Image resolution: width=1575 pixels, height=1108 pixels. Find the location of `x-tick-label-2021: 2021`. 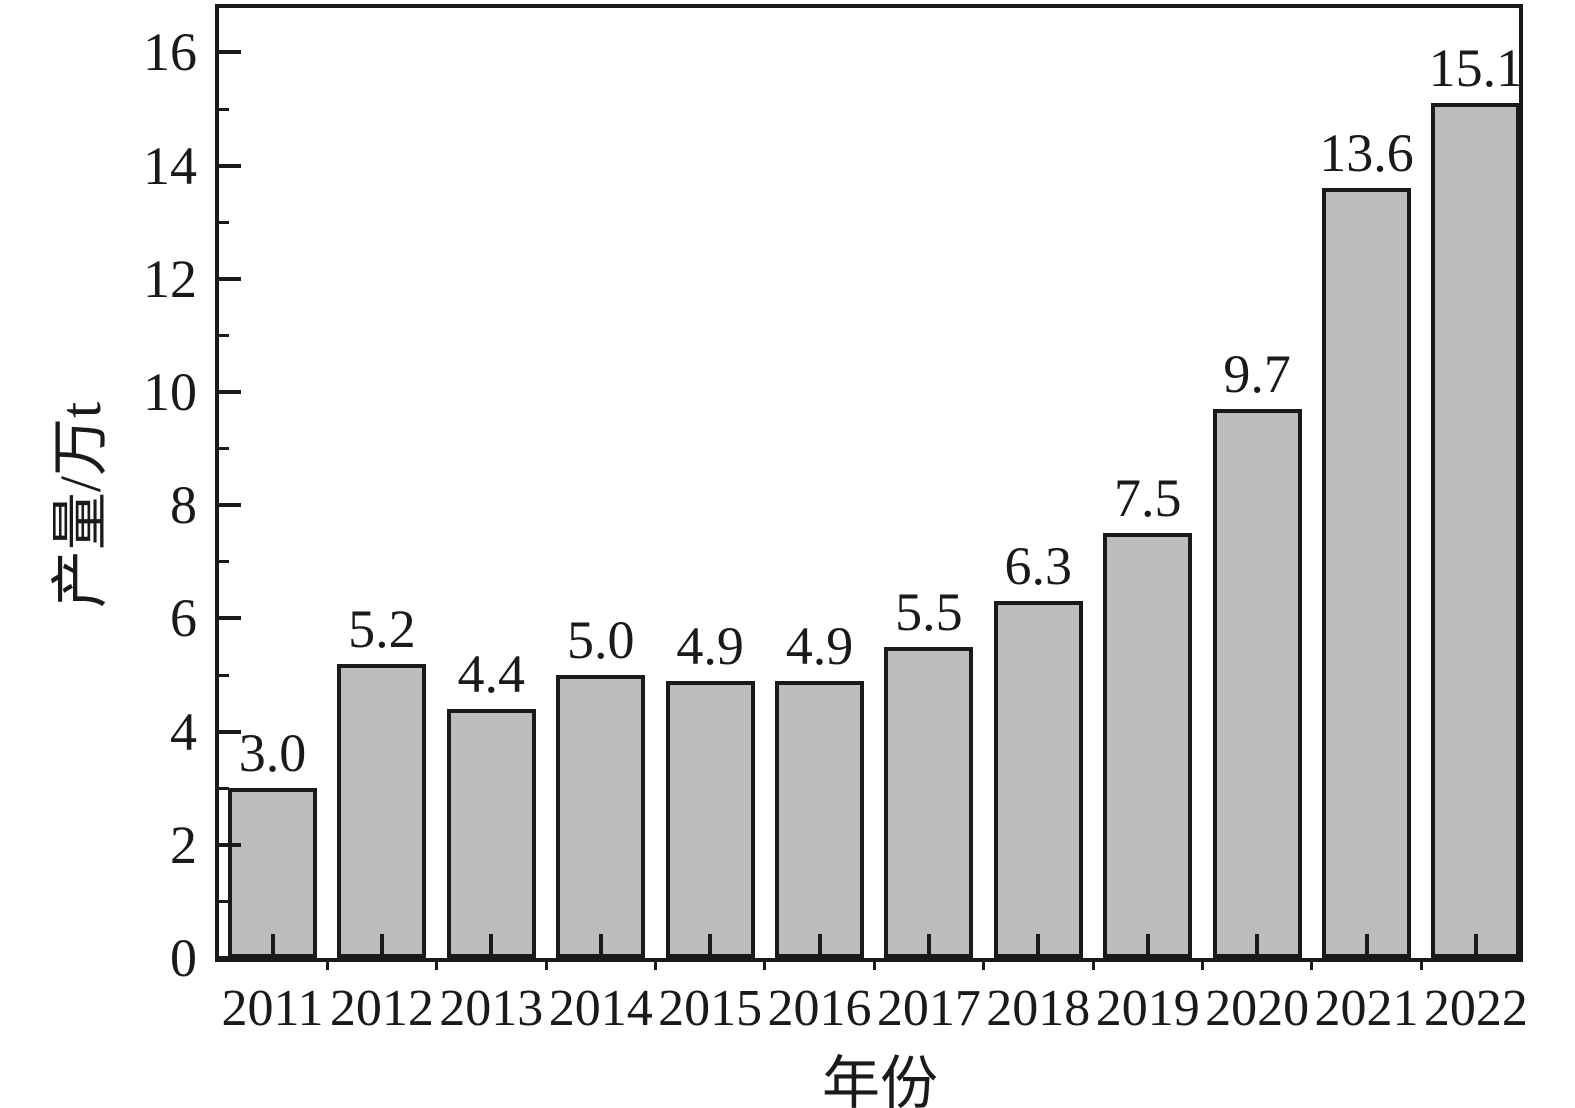

x-tick-label-2021: 2021 is located at coordinates (1366, 1008).